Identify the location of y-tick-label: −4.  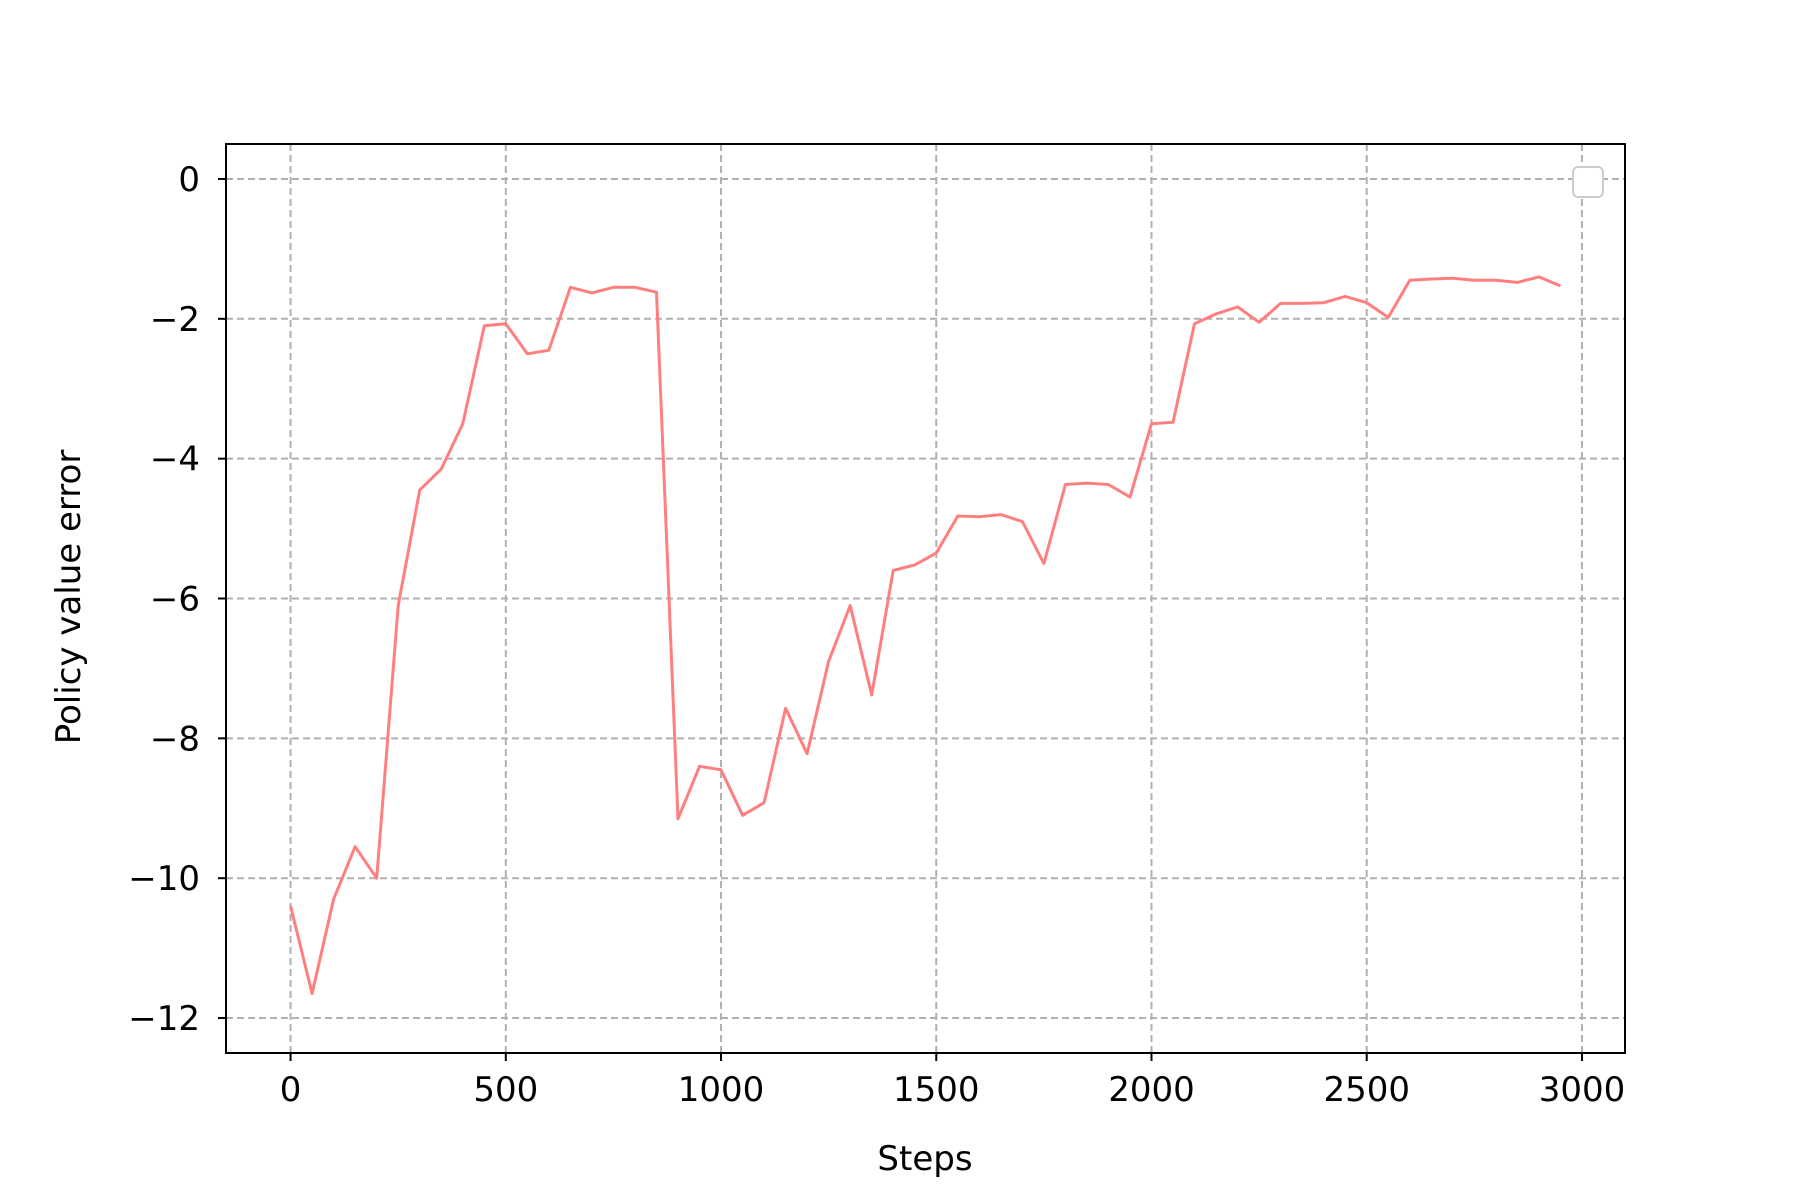
(175, 460).